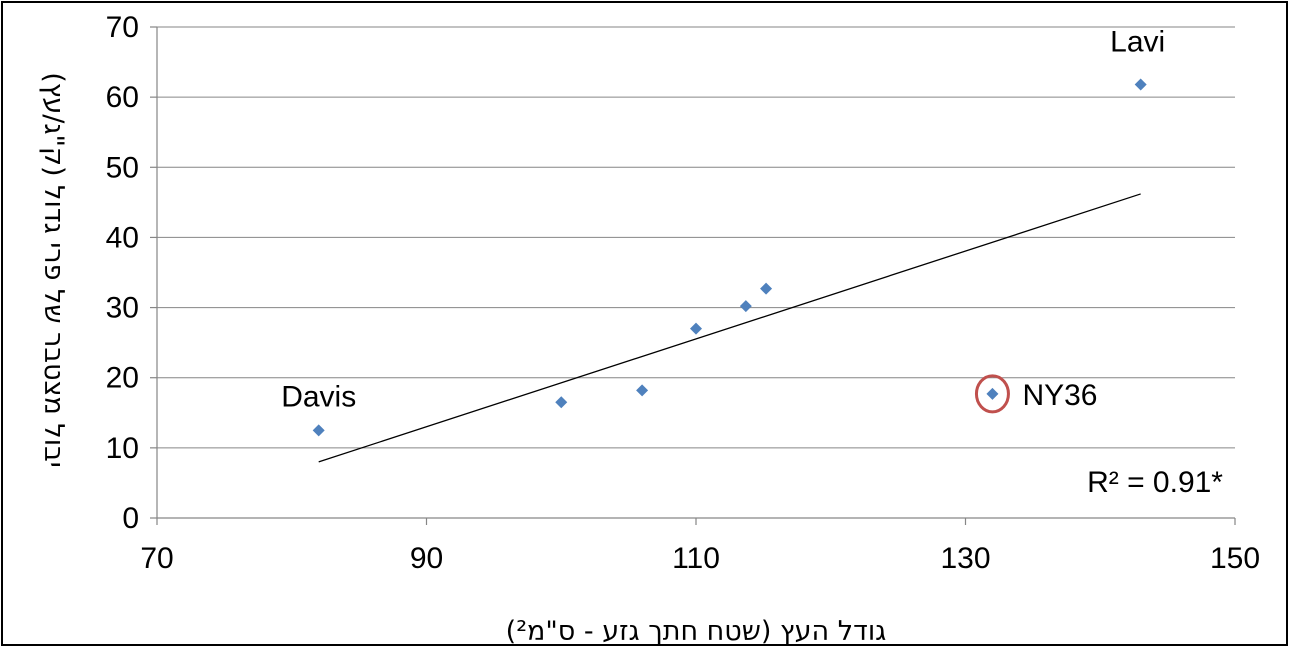 This screenshot has width=1293, height=650. What do you see at coordinates (122, 378) in the screenshot?
I see `y-tick-label: 20` at bounding box center [122, 378].